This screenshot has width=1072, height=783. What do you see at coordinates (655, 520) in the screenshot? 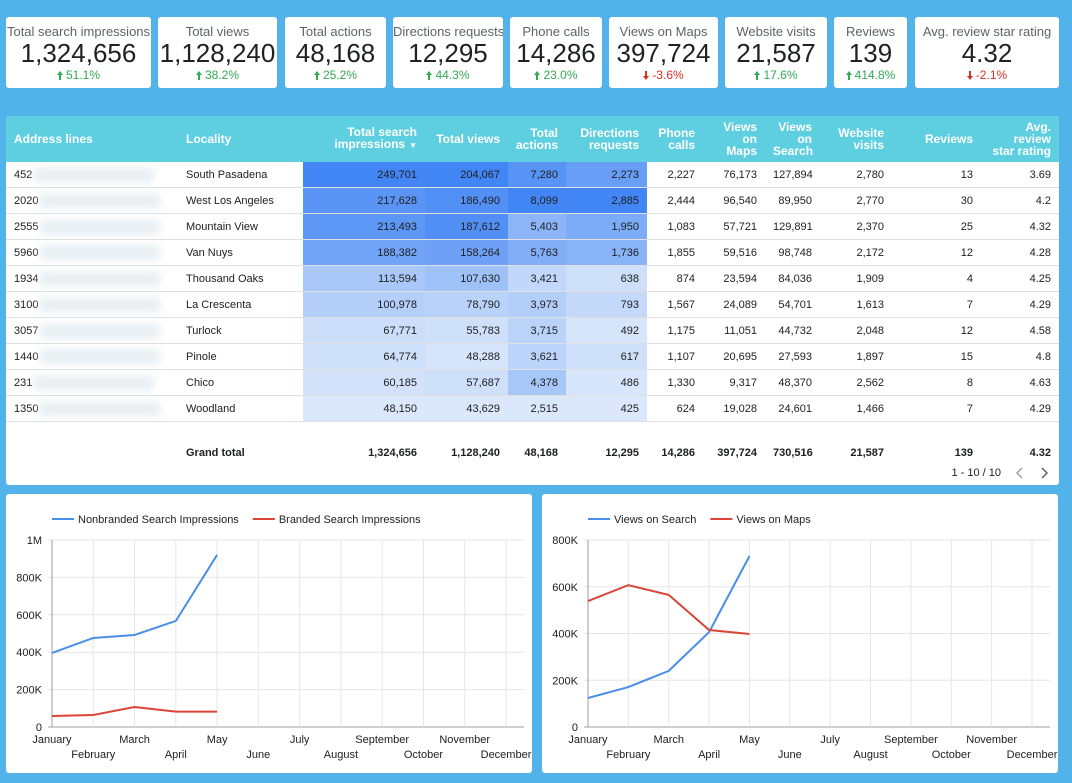
I see `legend-label: Views on Search` at bounding box center [655, 520].